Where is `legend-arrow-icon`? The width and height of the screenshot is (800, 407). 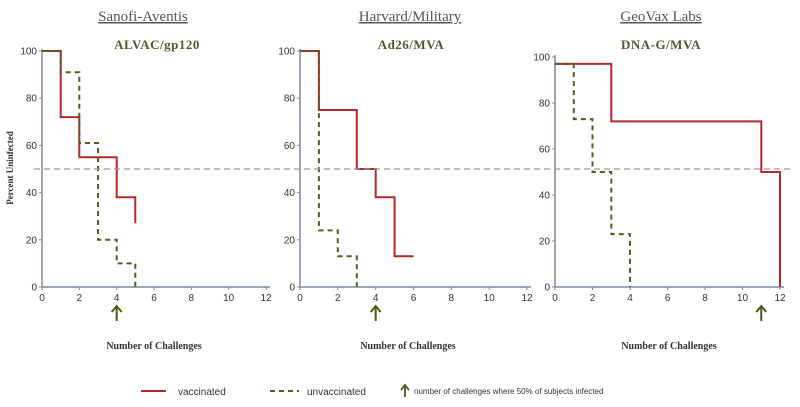
legend-arrow-icon is located at coordinates (405, 390).